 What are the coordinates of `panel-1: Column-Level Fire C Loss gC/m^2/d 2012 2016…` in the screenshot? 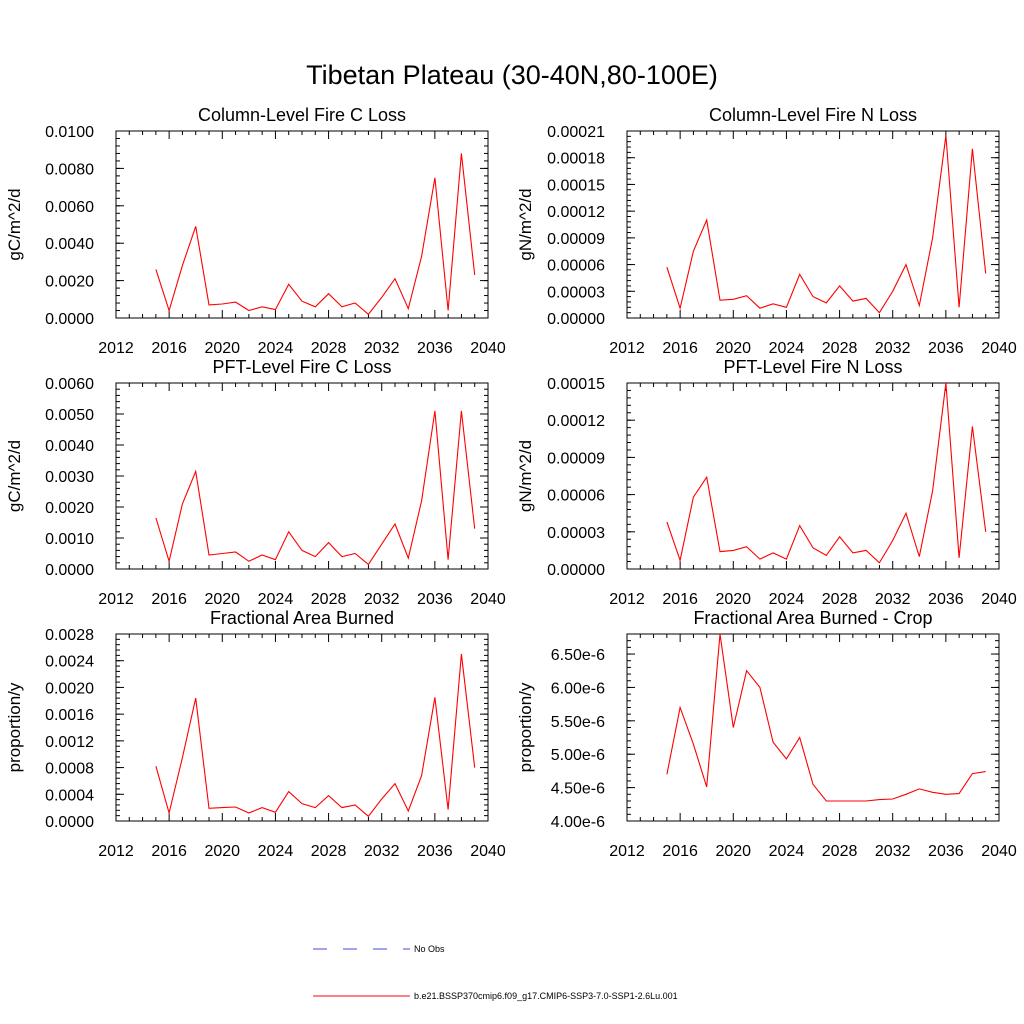 It's located at (255, 231).